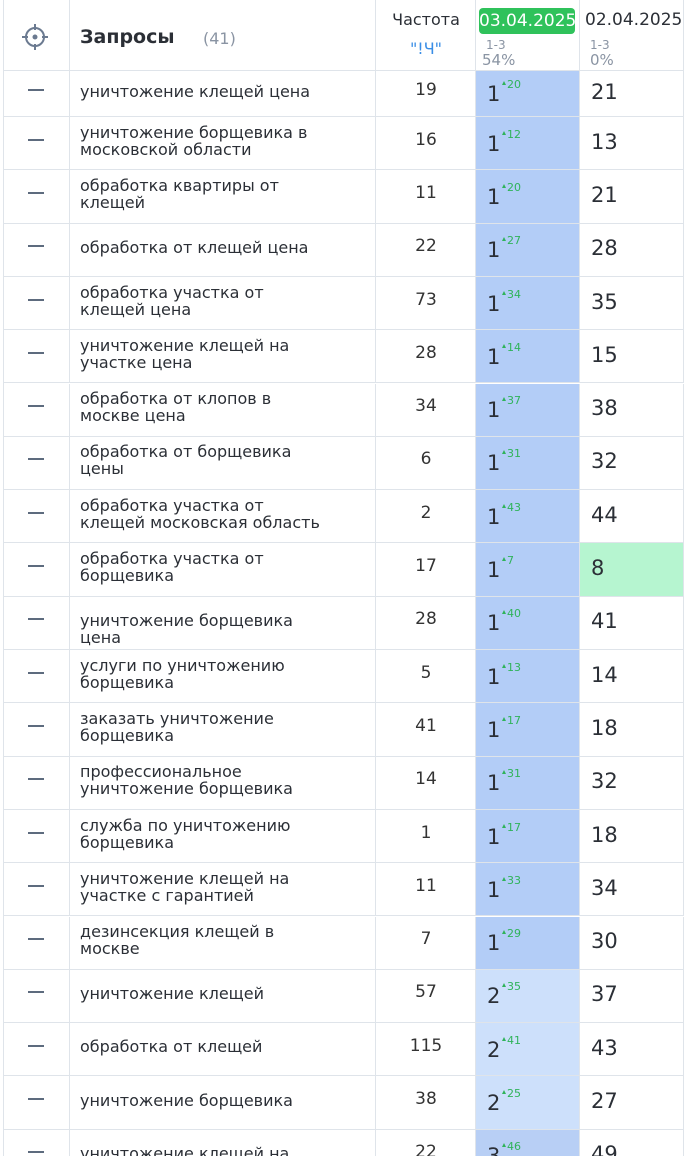 The height and width of the screenshot is (1156, 684). I want to click on date1-badge: 03.04.2025, so click(527, 21).